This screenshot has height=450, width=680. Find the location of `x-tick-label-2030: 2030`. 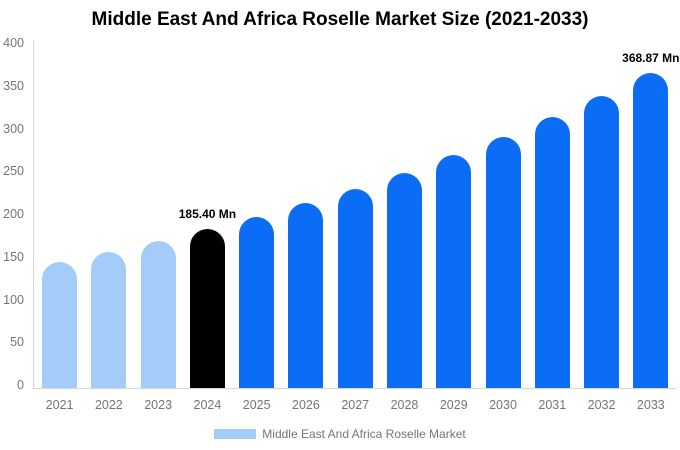

x-tick-label-2030: 2030 is located at coordinates (503, 405).